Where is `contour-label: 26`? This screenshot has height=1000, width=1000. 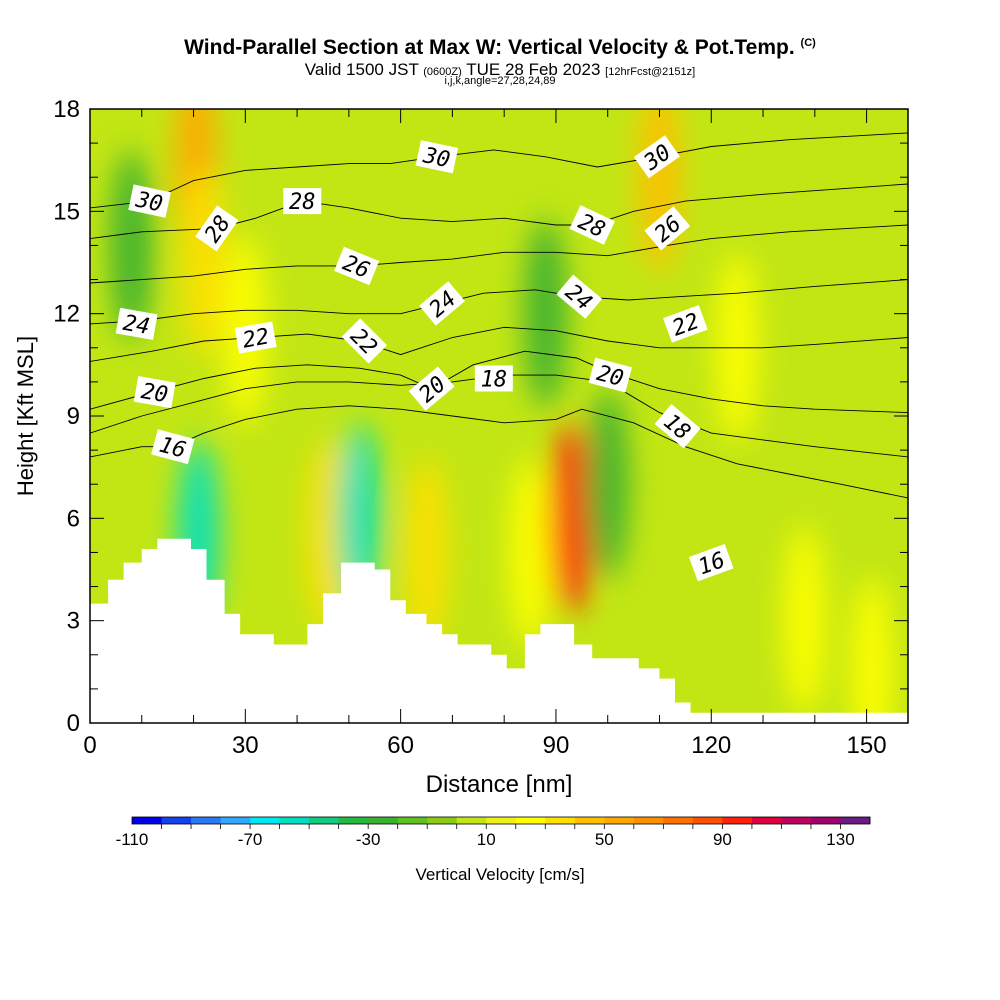
contour-label: 26 is located at coordinates (357, 266).